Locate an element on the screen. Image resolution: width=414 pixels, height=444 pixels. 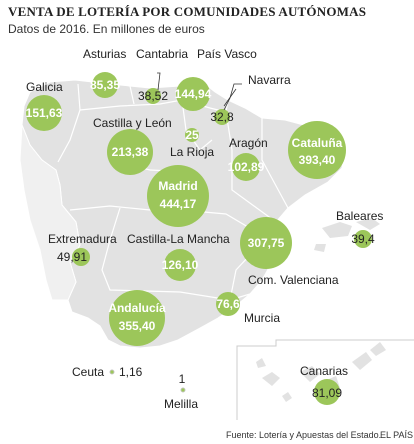
bubble-la-rioja is located at coordinates (192, 135).